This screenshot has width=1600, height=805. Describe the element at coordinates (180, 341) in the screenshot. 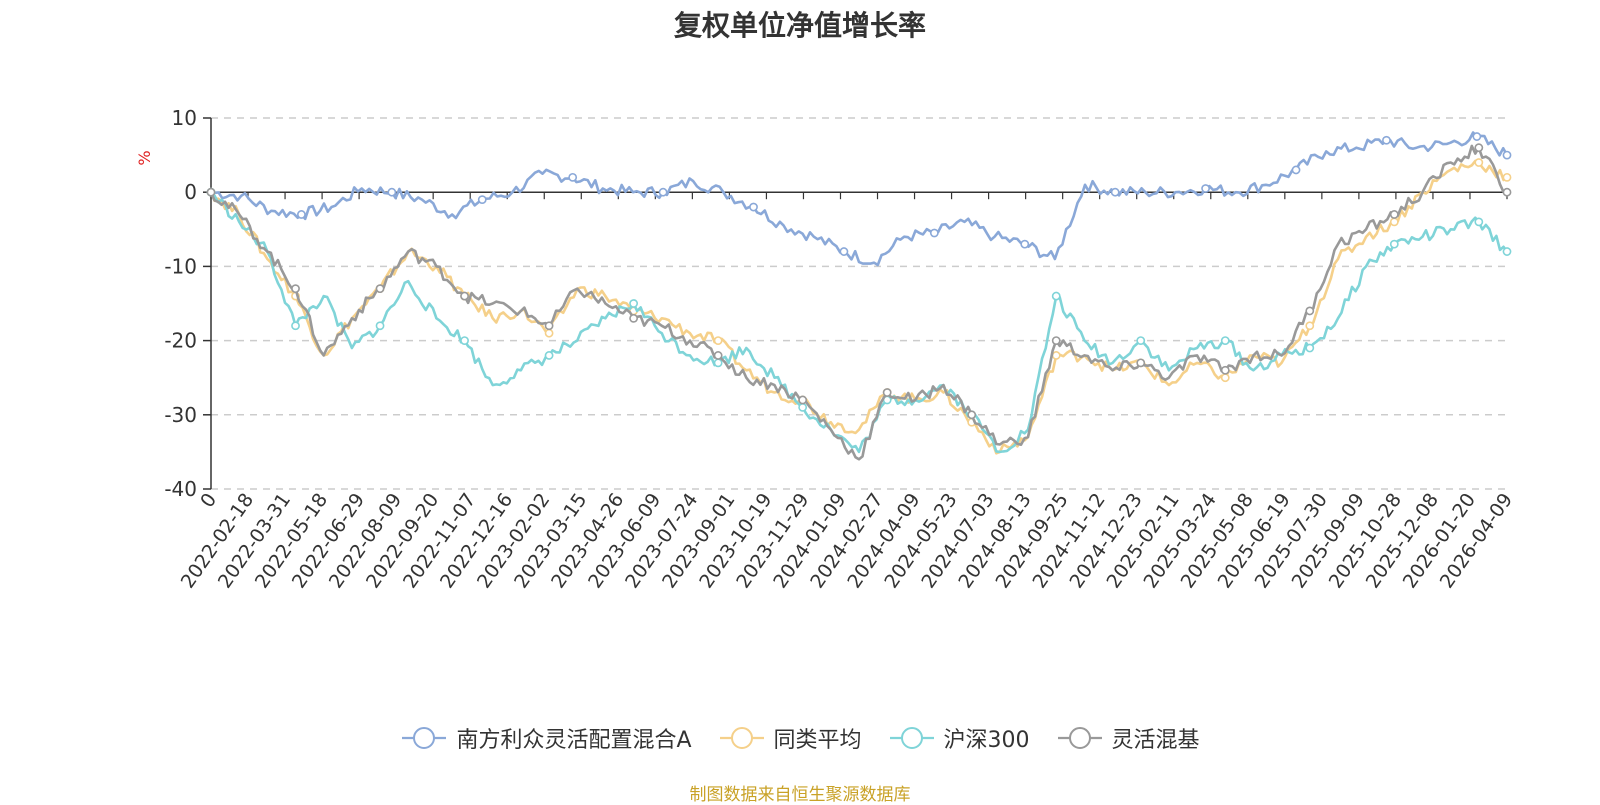

I see `y-tick-label: -20` at that location.